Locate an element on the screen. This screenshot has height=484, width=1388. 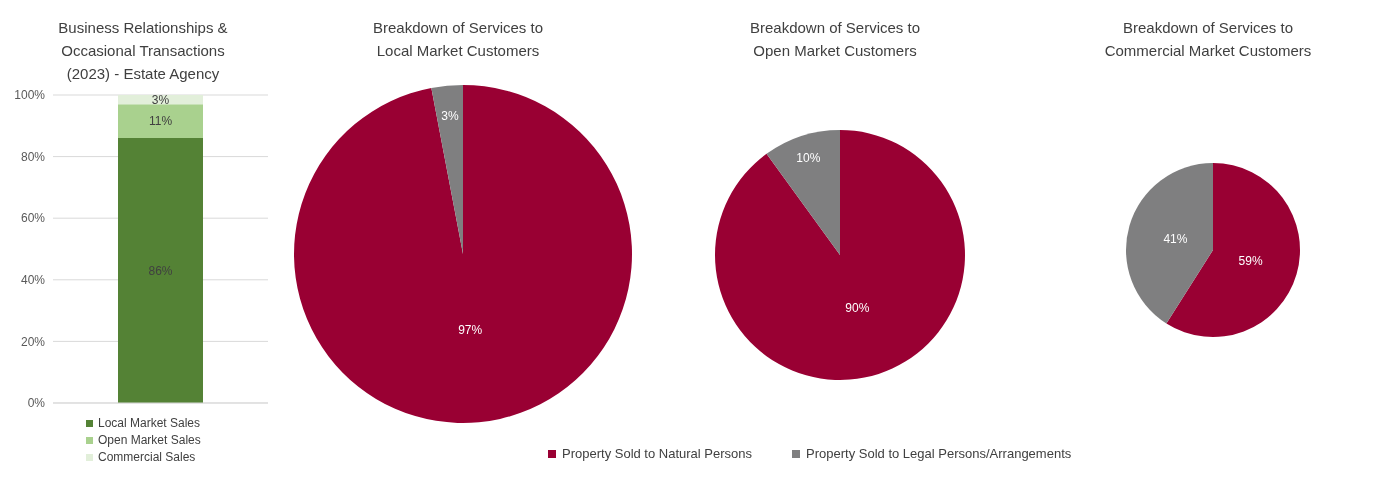
legend-label: Local Market Sales is located at coordinates (149, 423).